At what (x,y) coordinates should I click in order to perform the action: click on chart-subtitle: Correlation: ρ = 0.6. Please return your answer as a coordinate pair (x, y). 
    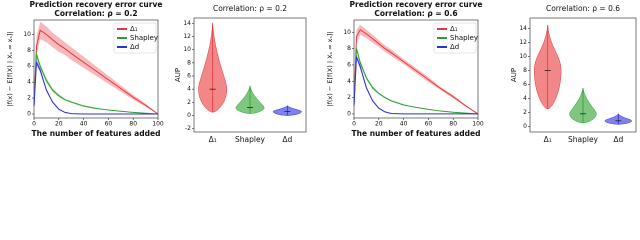
    Looking at the image, I should click on (415, 13).